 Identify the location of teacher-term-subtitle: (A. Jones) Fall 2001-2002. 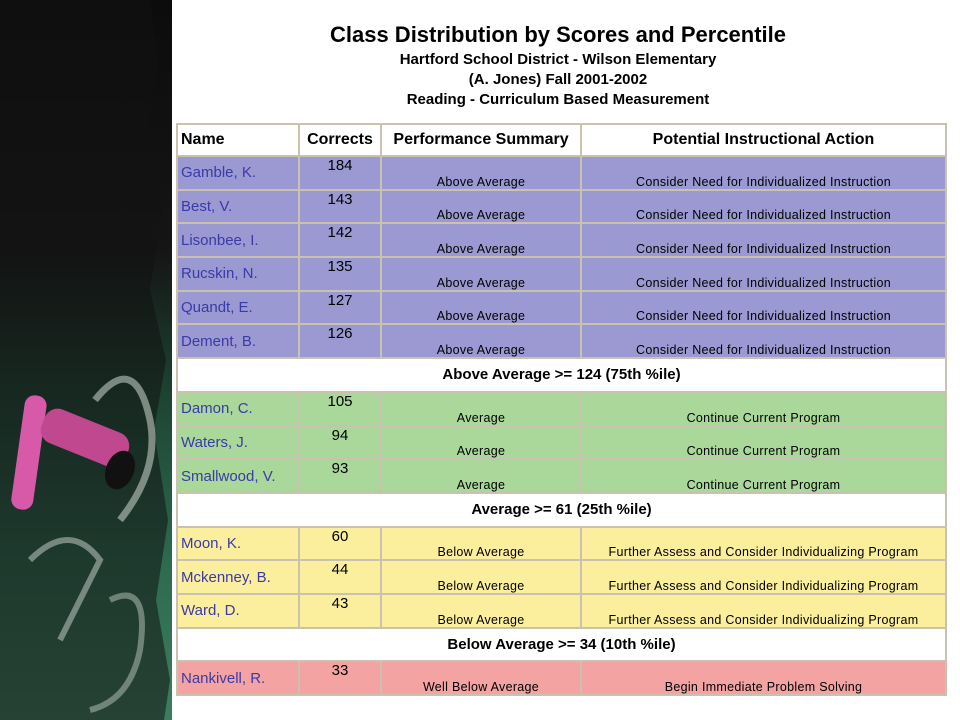
(558, 79).